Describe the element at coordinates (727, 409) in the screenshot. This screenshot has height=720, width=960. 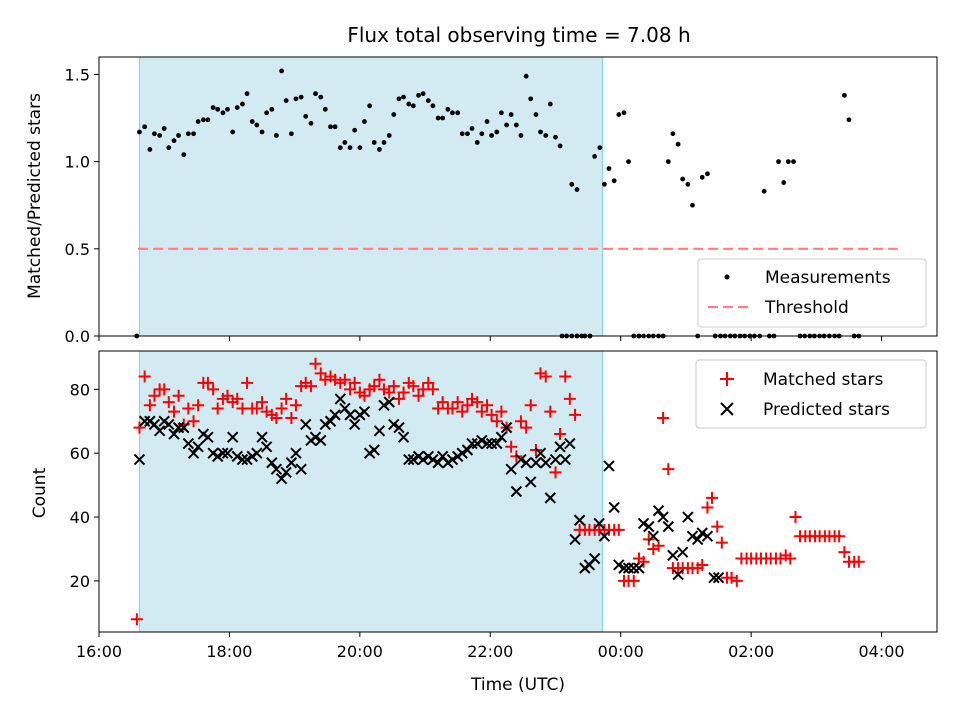
I see `legend-predicted-marker` at that location.